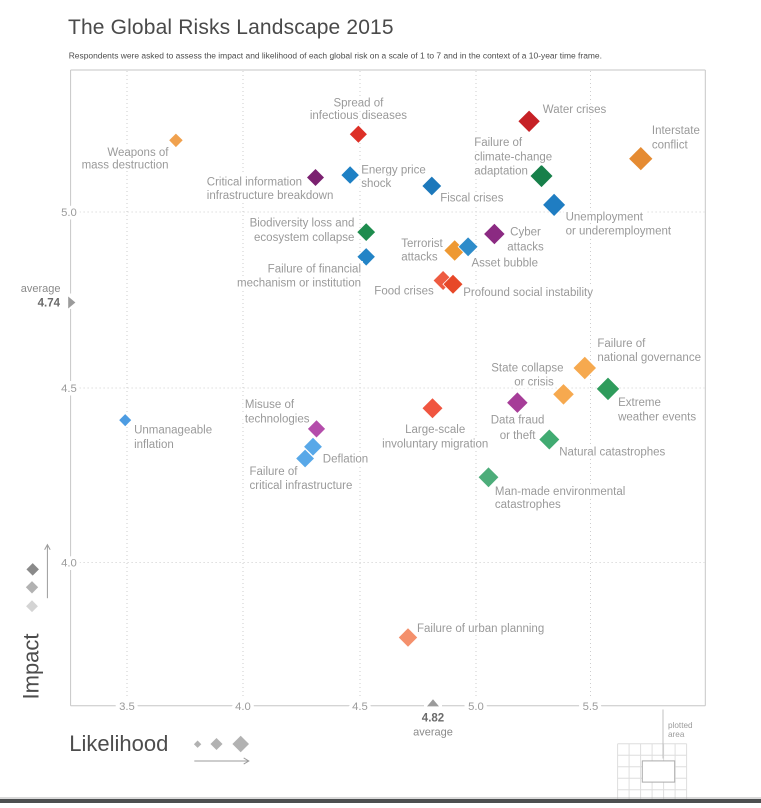 Image resolution: width=761 pixels, height=808 pixels. What do you see at coordinates (534, 383) in the screenshot?
I see `svg-text: or crisis` at bounding box center [534, 383].